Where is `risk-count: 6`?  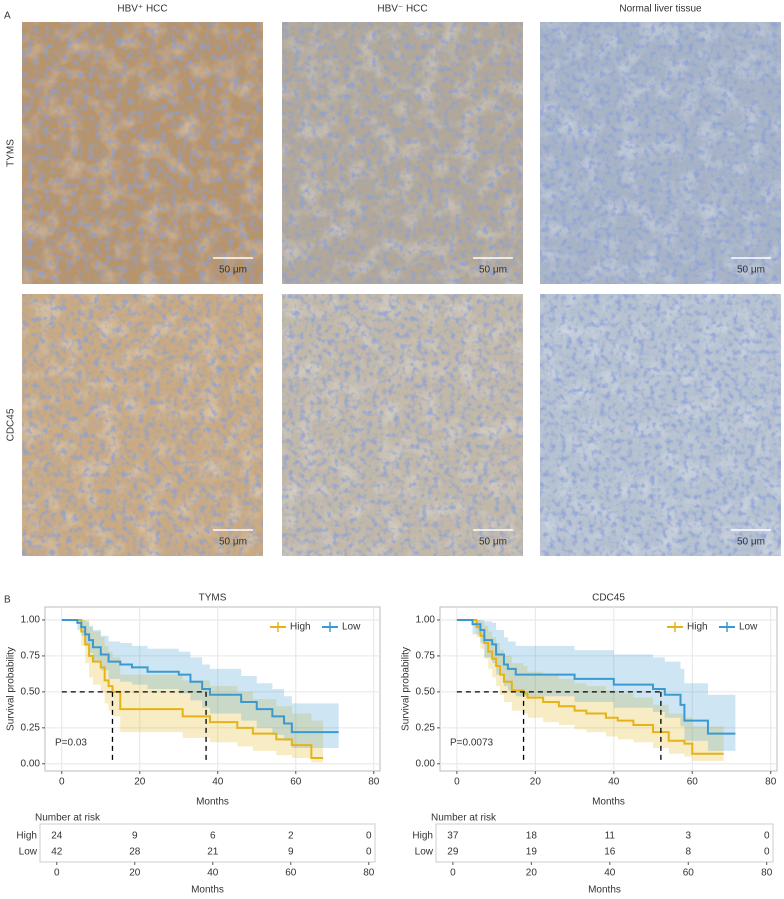
risk-count: 6 is located at coordinates (213, 836).